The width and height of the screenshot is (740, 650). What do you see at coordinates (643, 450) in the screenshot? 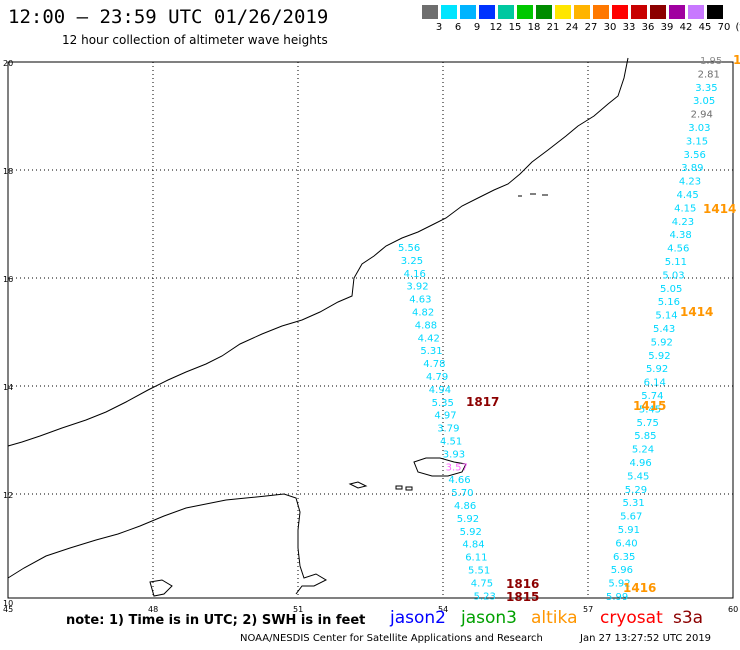
I see `swh-value-east: 5.24` at bounding box center [643, 450].